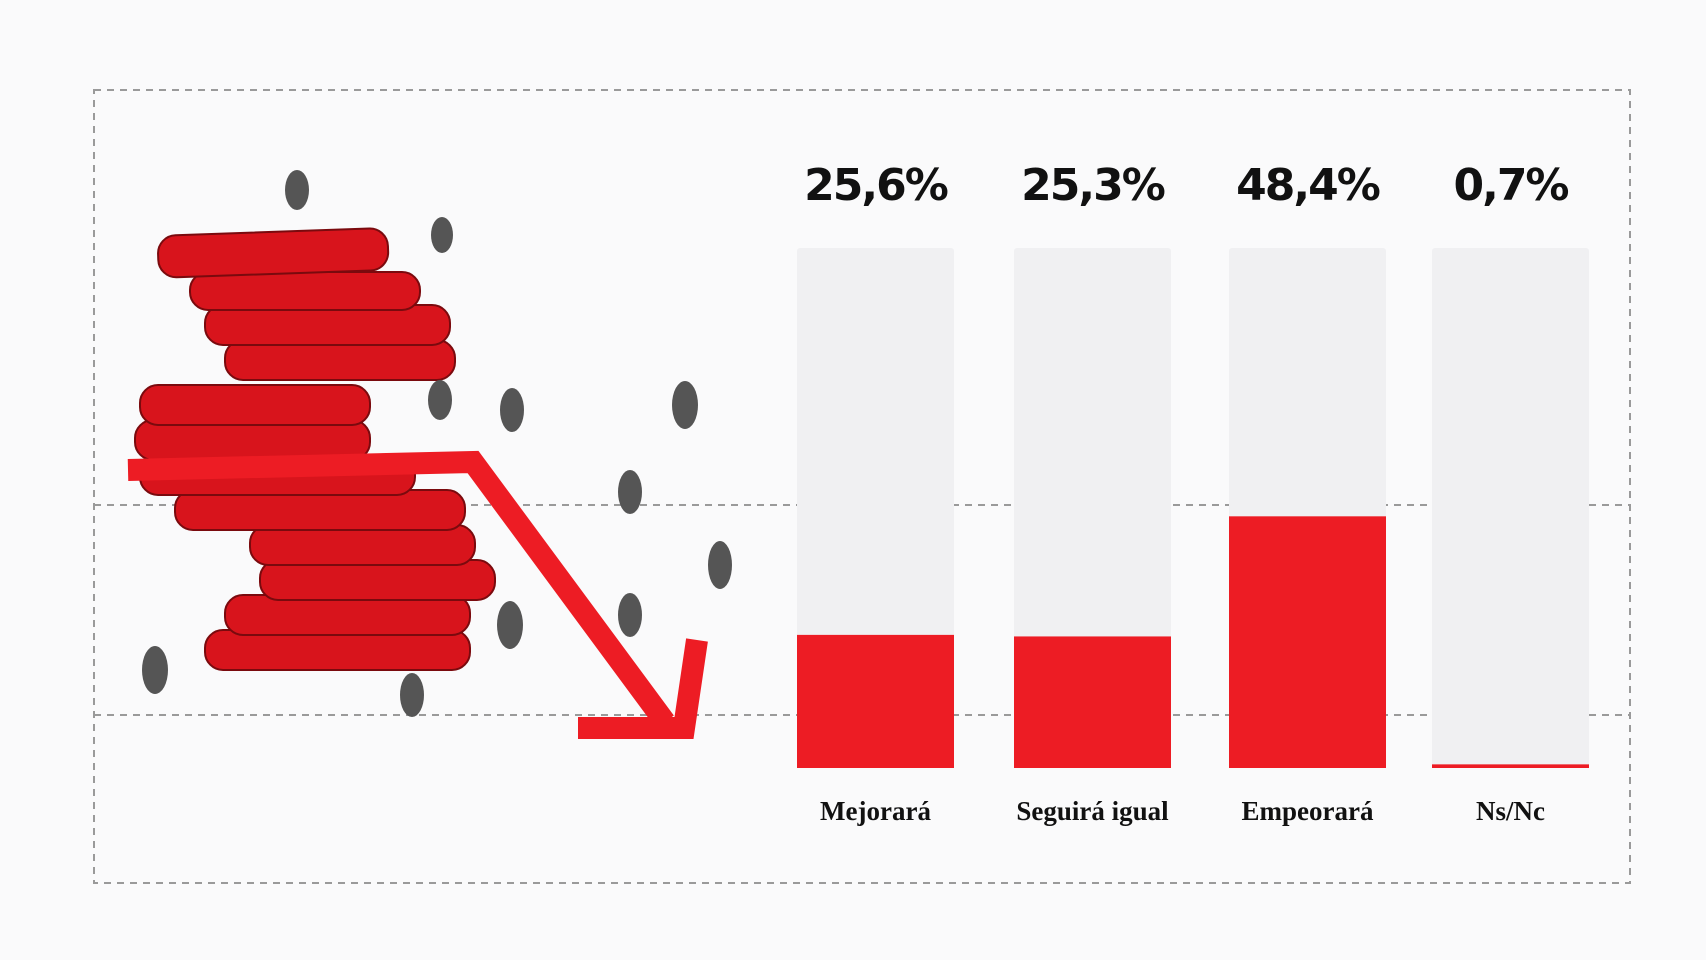 The height and width of the screenshot is (960, 1706). What do you see at coordinates (1510, 811) in the screenshot?
I see `x-tick-label: Ns/Nc` at bounding box center [1510, 811].